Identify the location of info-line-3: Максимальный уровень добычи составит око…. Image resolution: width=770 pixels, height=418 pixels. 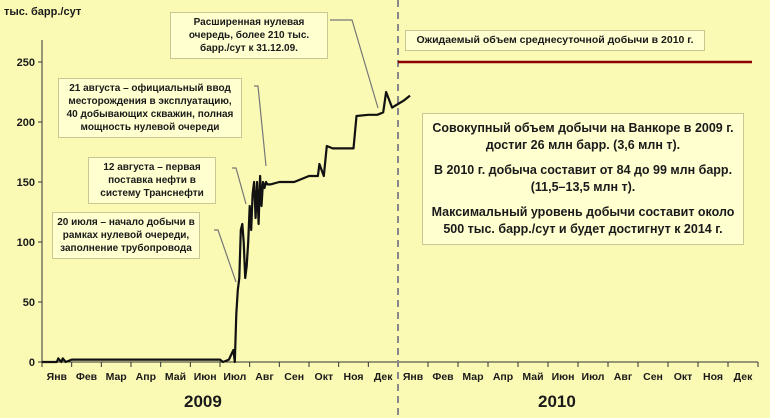
(583, 220).